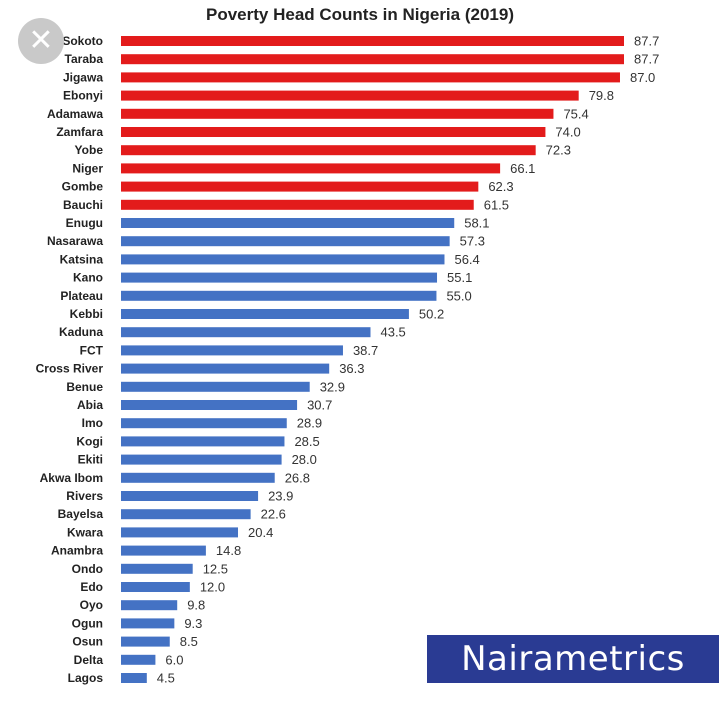 Image resolution: width=720 pixels, height=715 pixels. What do you see at coordinates (84, 223) in the screenshot?
I see `category-label: Enugu` at bounding box center [84, 223].